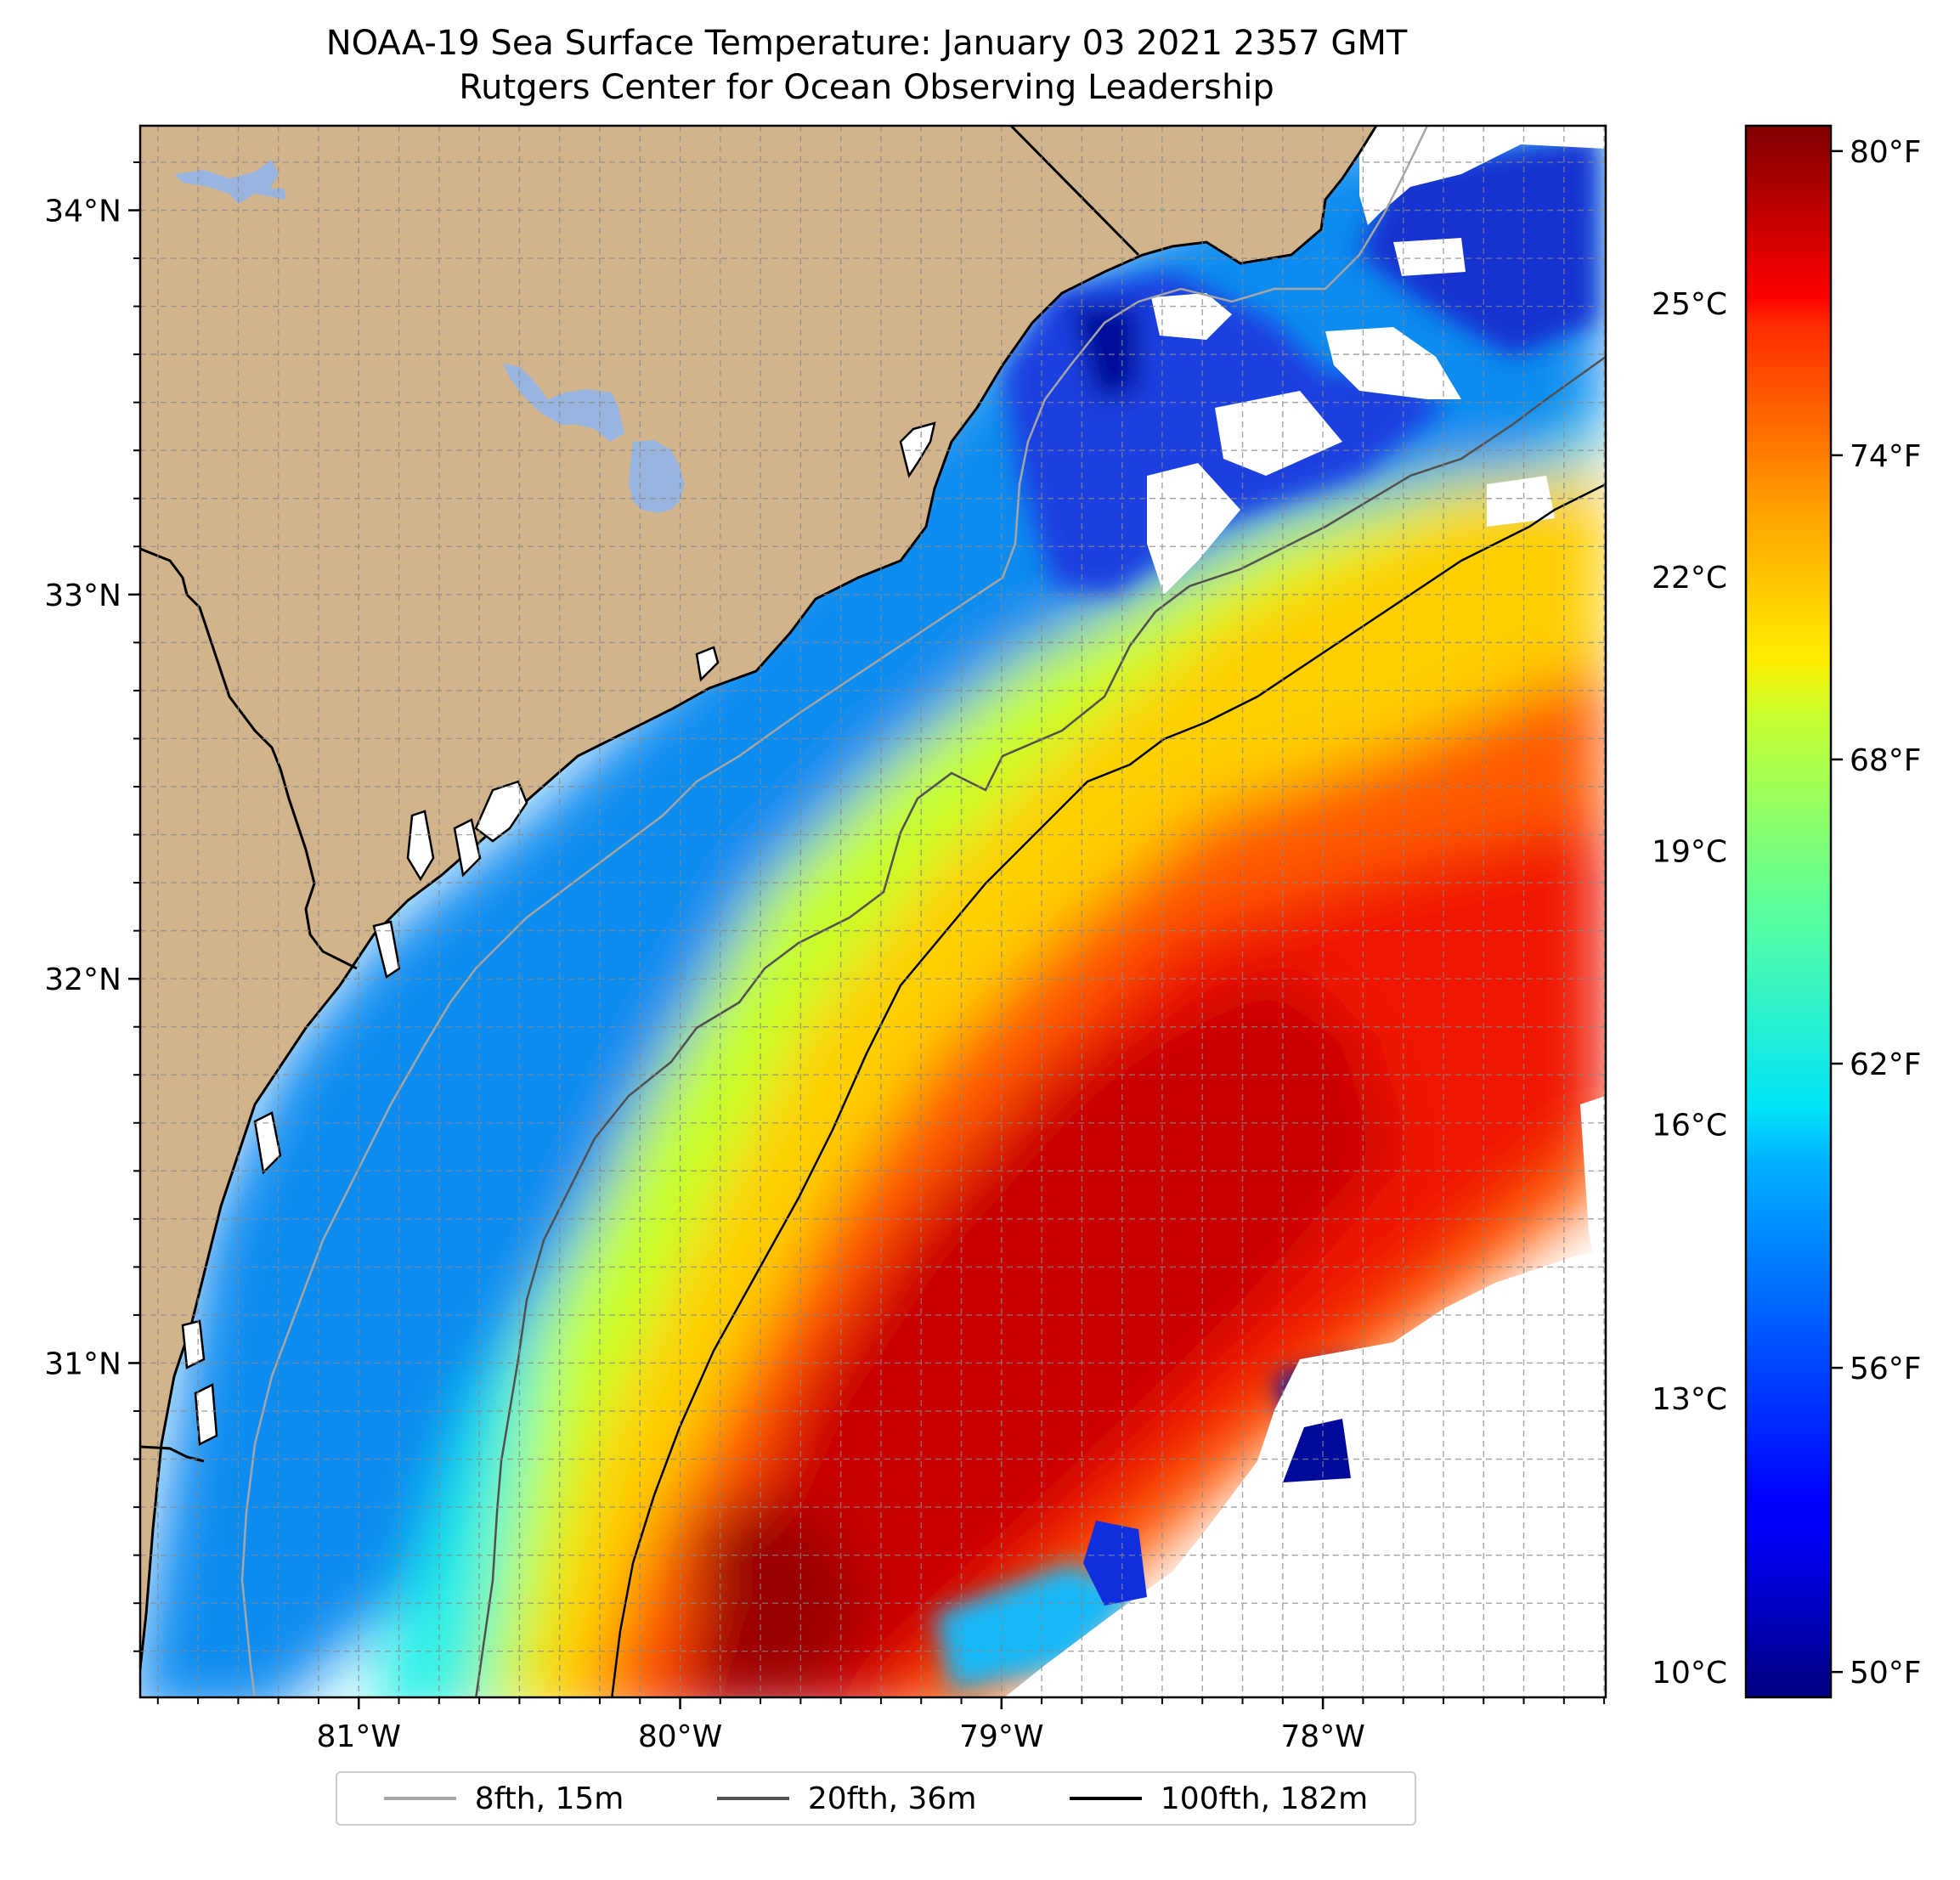 The width and height of the screenshot is (1960, 1880). I want to click on lat-tick-label: 33°N, so click(83, 596).